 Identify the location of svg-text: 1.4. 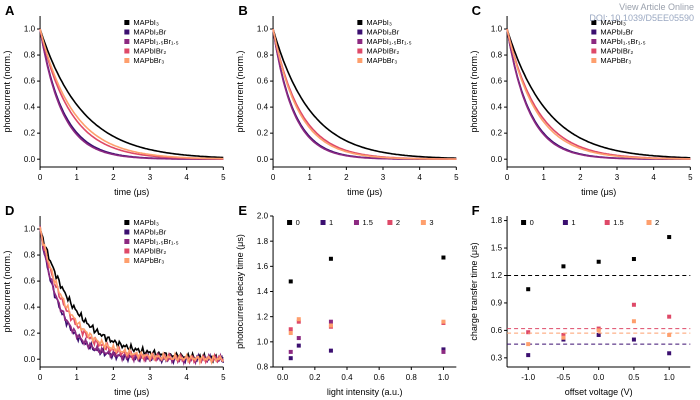
(263, 291).